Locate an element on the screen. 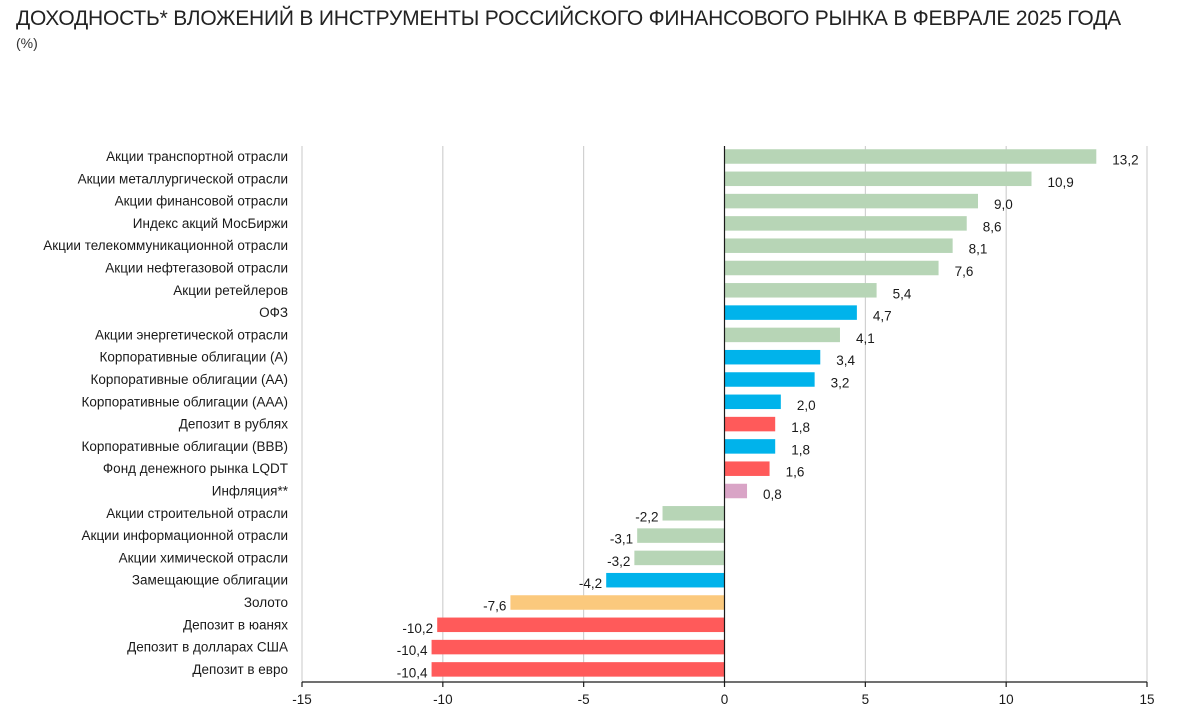 The width and height of the screenshot is (1200, 714). category-label: Фонд денежного рынка LQDT is located at coordinates (195, 468).